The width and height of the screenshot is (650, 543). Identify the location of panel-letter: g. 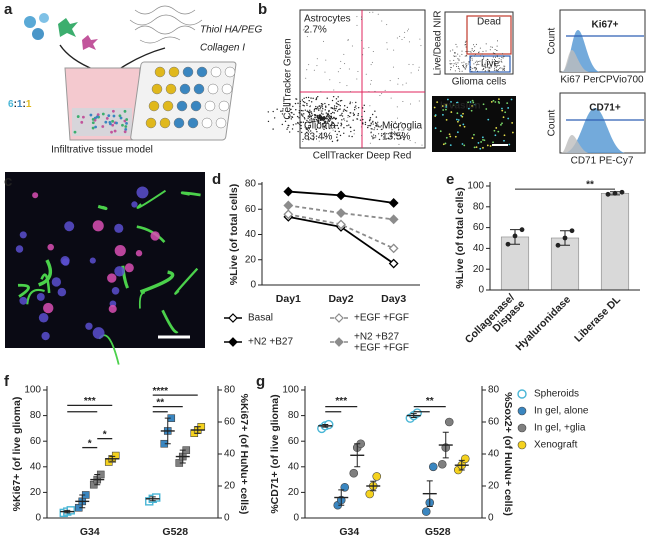
(260, 381).